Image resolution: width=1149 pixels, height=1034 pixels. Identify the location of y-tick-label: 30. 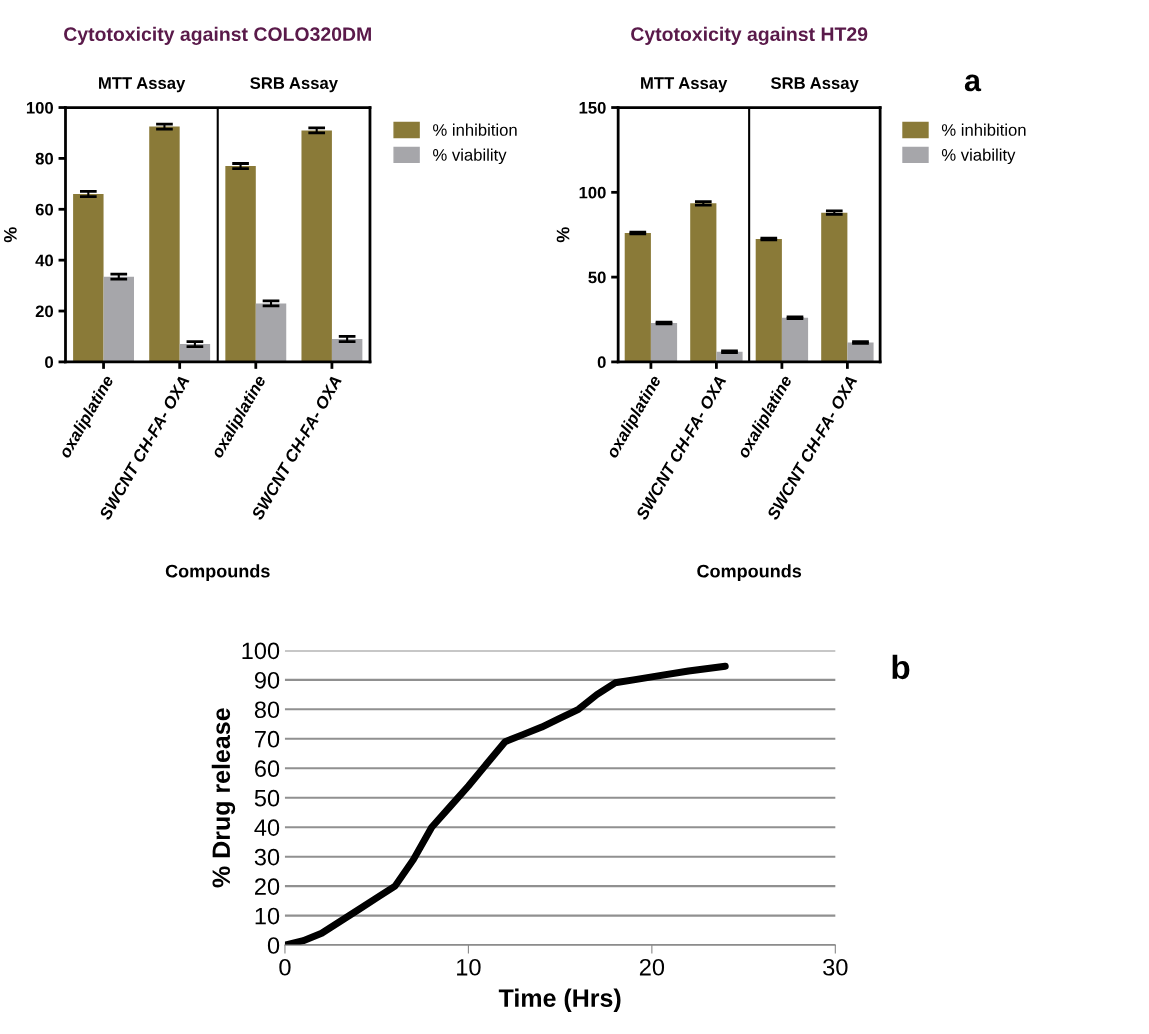
(267, 857).